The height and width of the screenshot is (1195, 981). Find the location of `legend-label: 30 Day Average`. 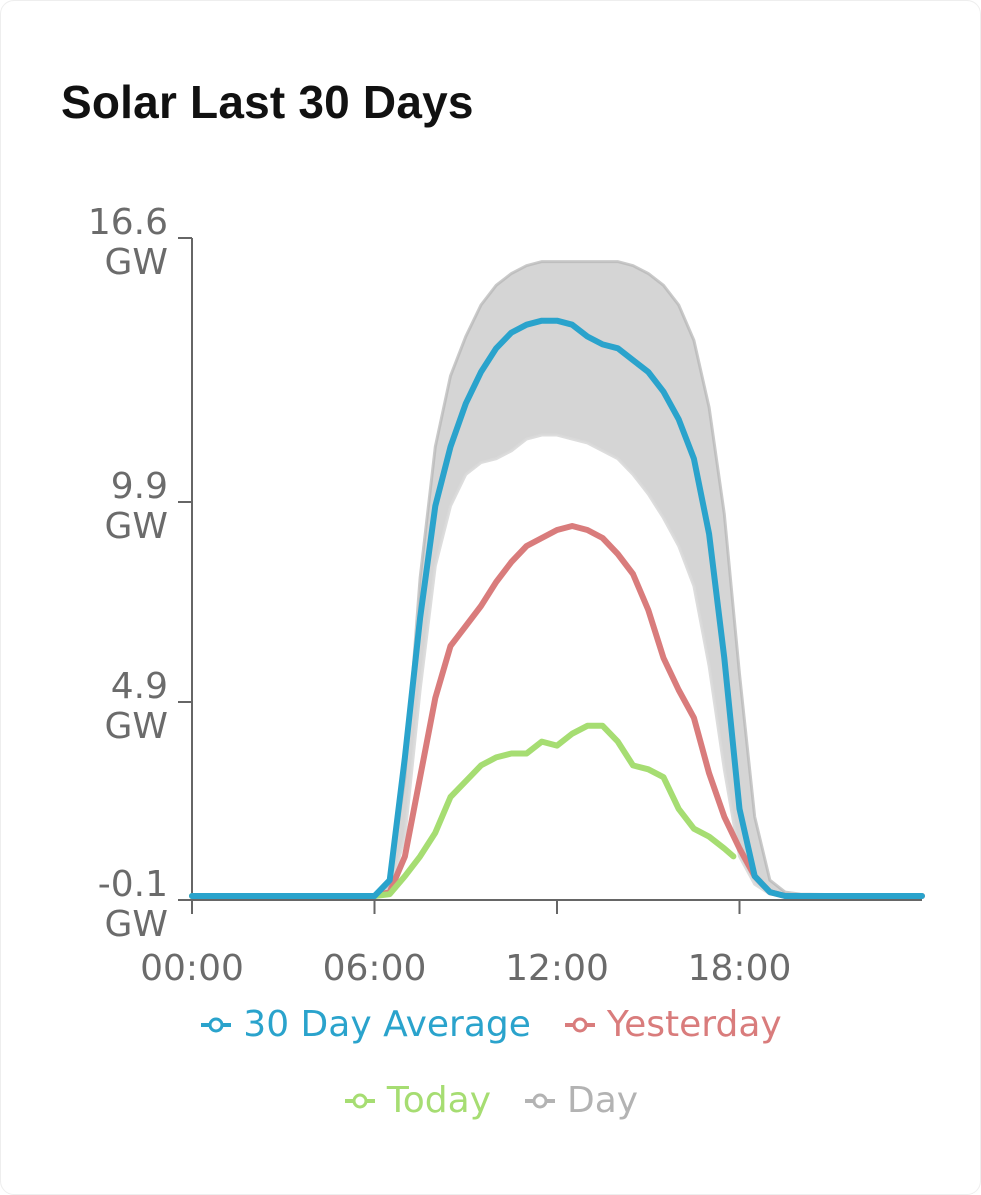

legend-label: 30 Day Average is located at coordinates (387, 1024).